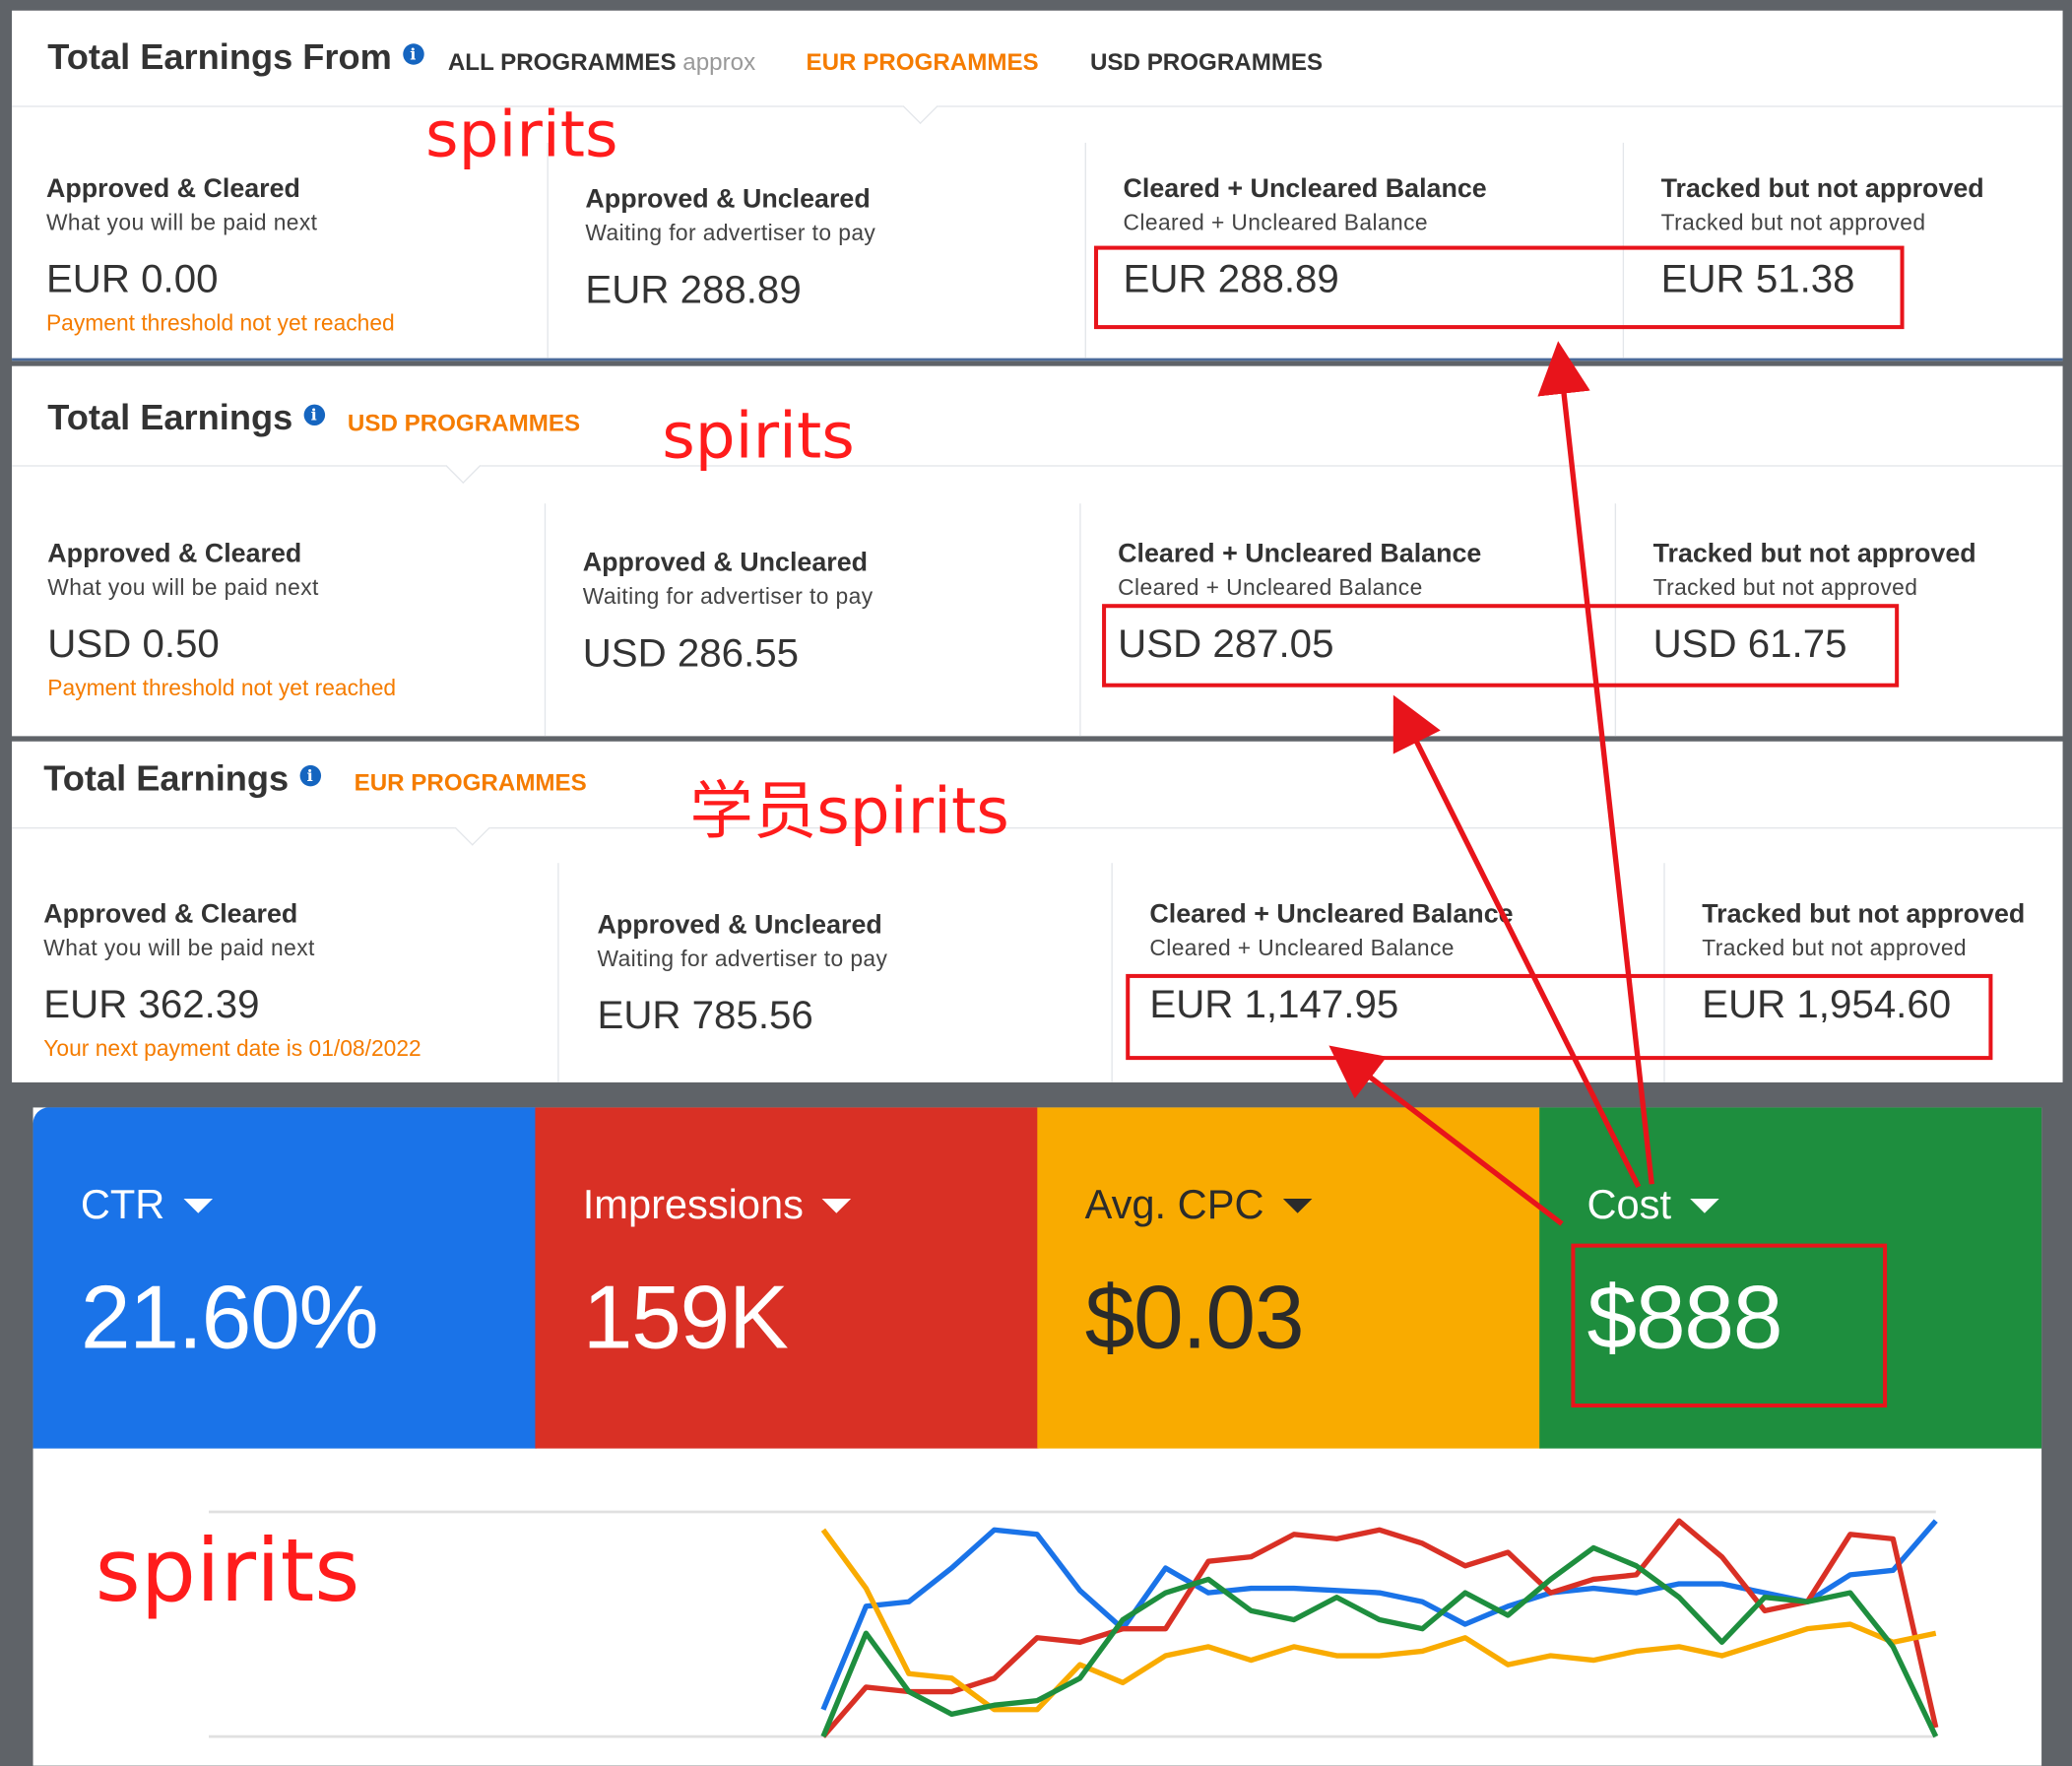 This screenshot has height=1766, width=2072. I want to click on metric-name-label: Cost, so click(1629, 1204).